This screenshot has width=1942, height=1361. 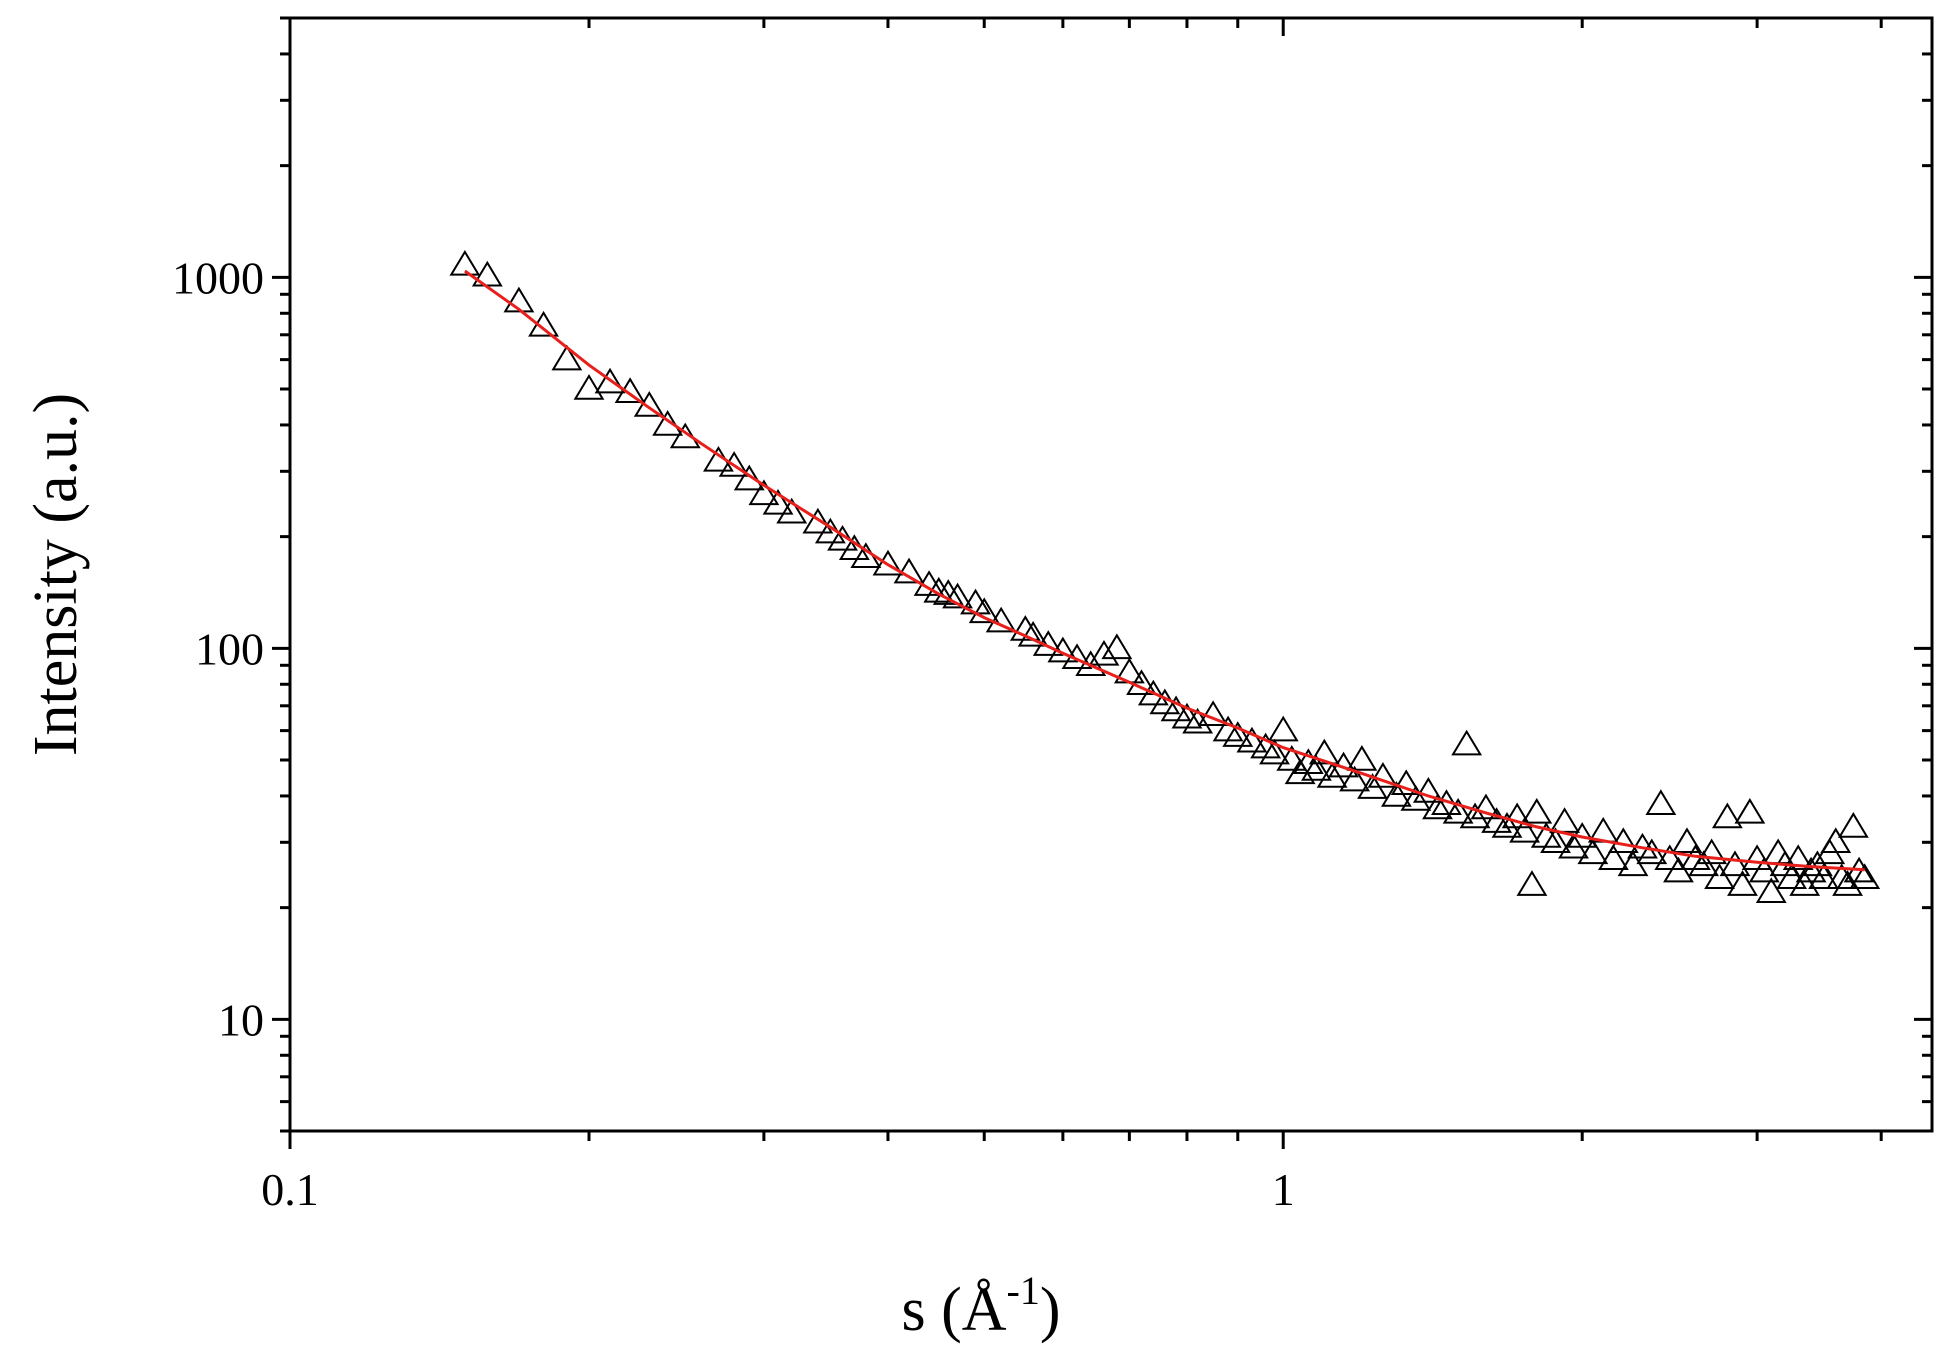 What do you see at coordinates (1283, 1189) in the screenshot?
I see `x-tick-label: 1` at bounding box center [1283, 1189].